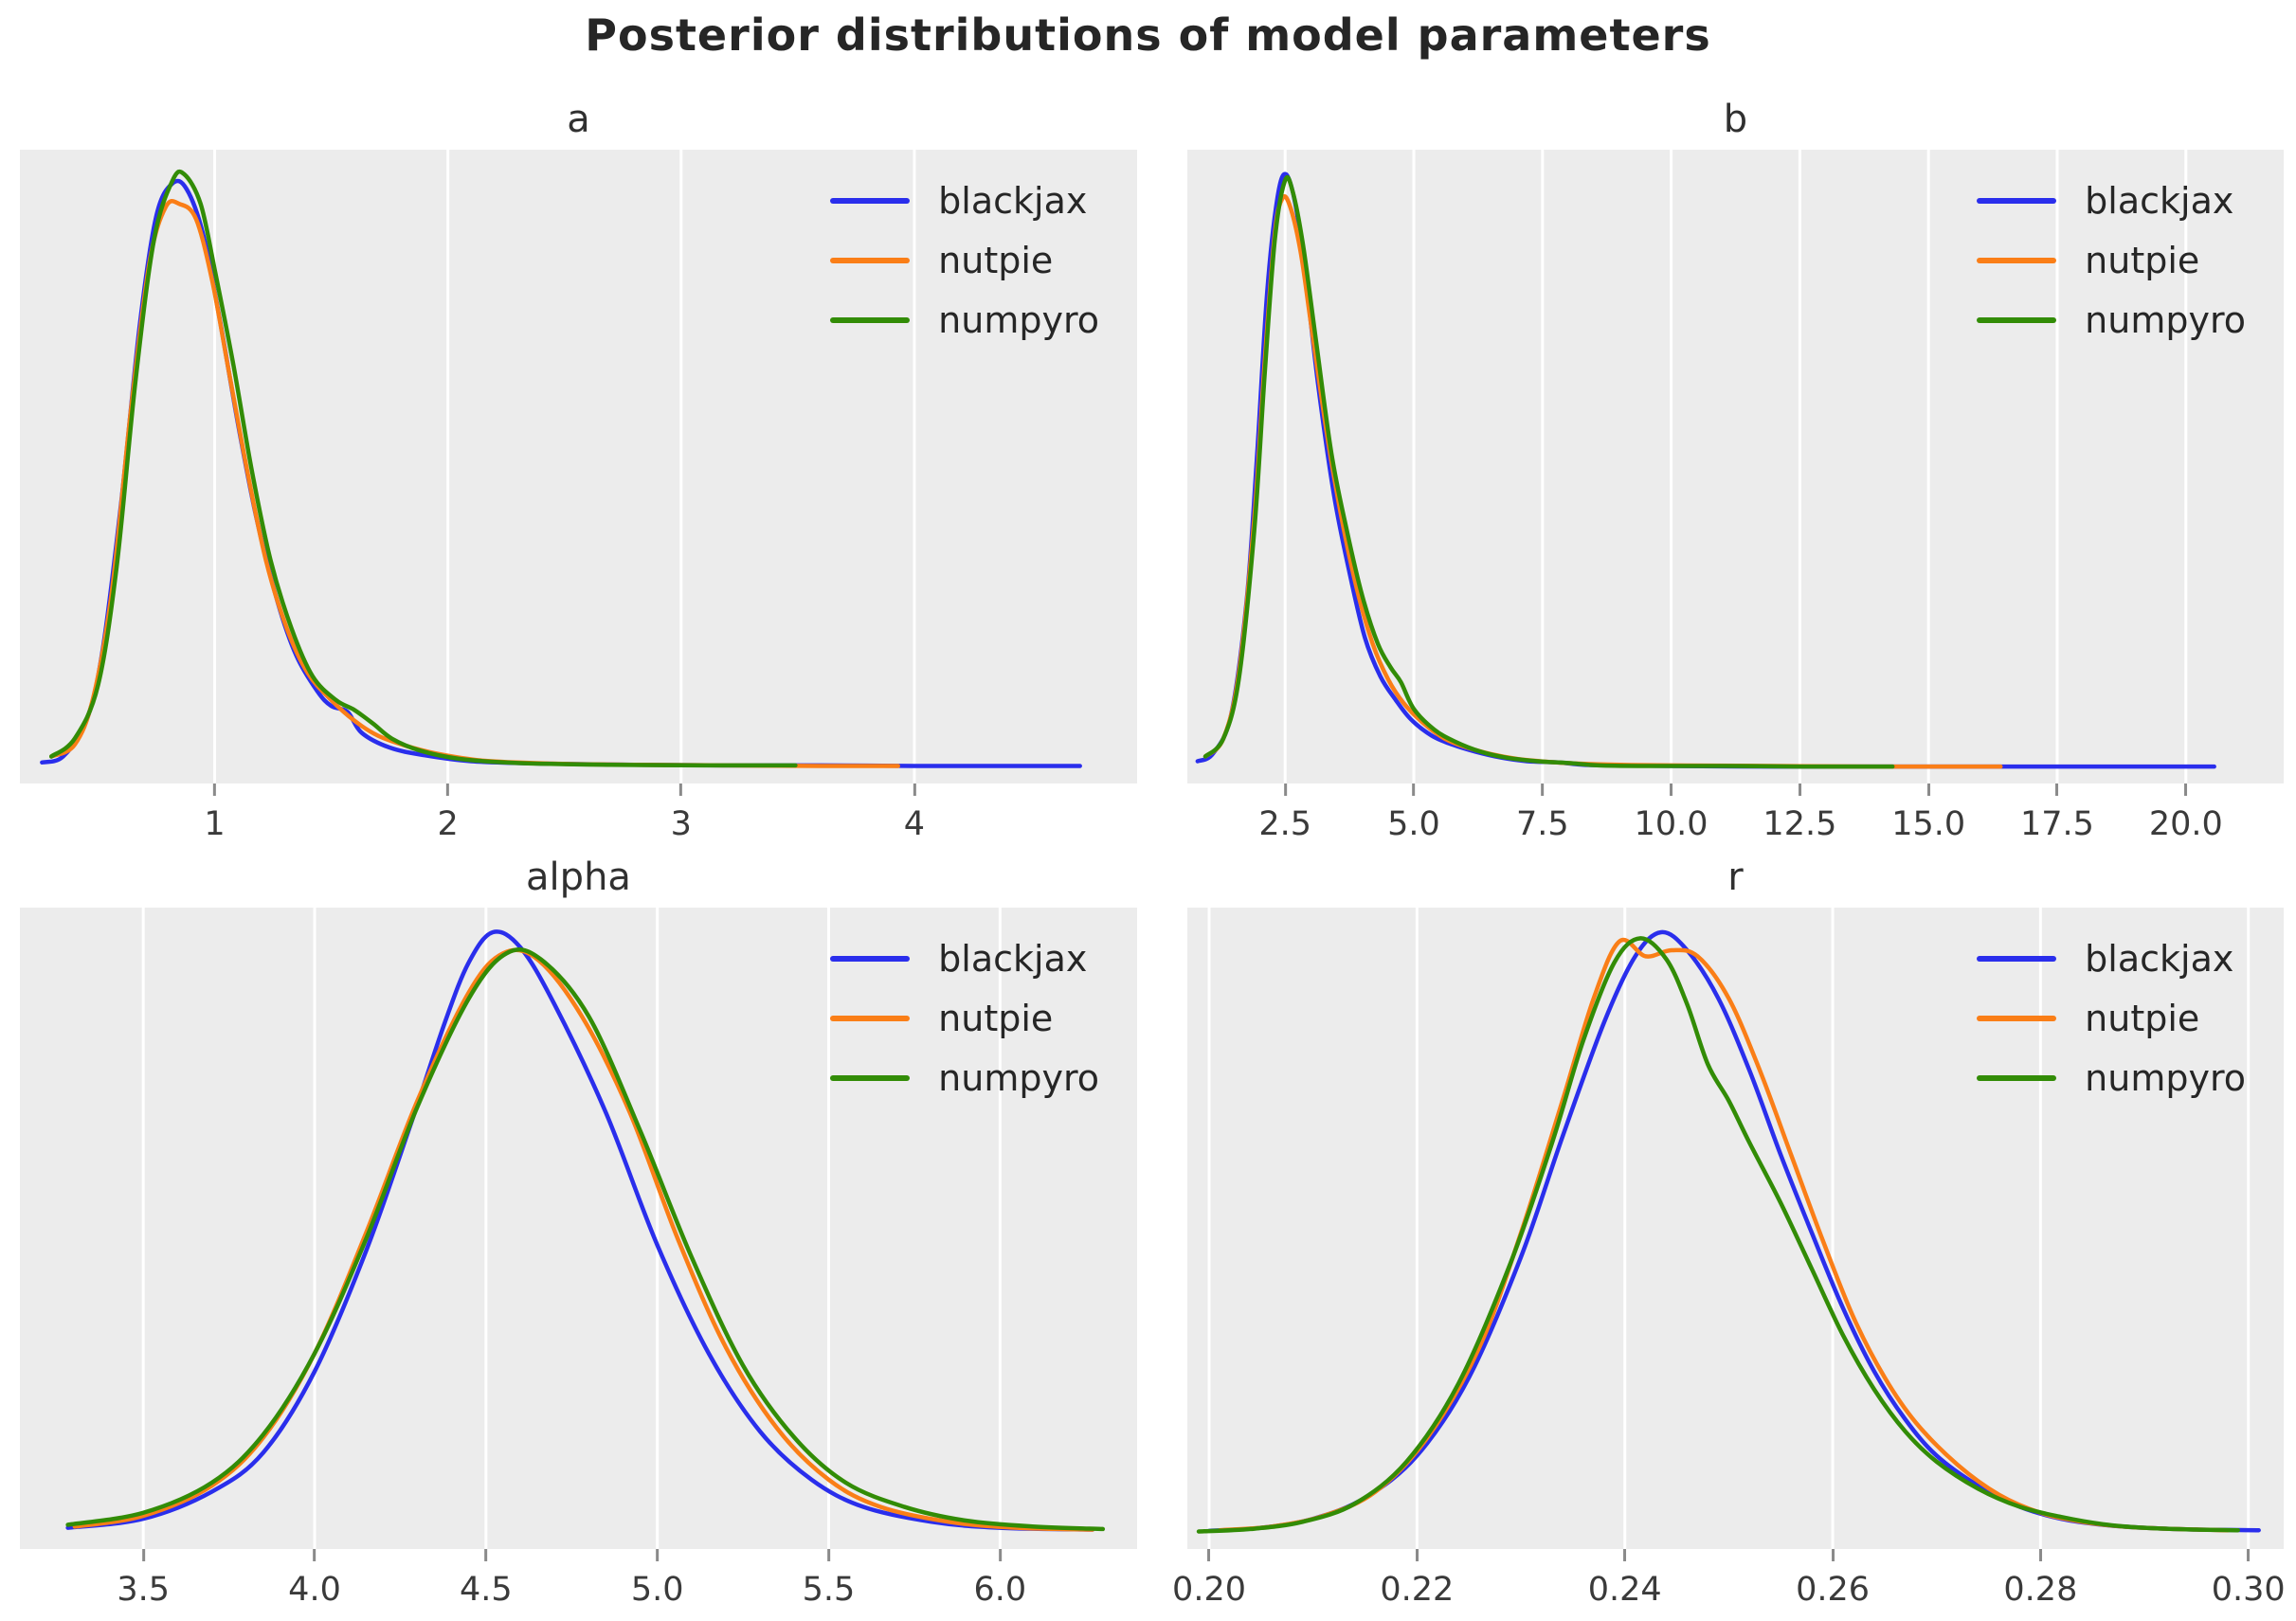  Describe the element at coordinates (1000, 1590) in the screenshot. I see `x-tick-label: 6.0` at that location.